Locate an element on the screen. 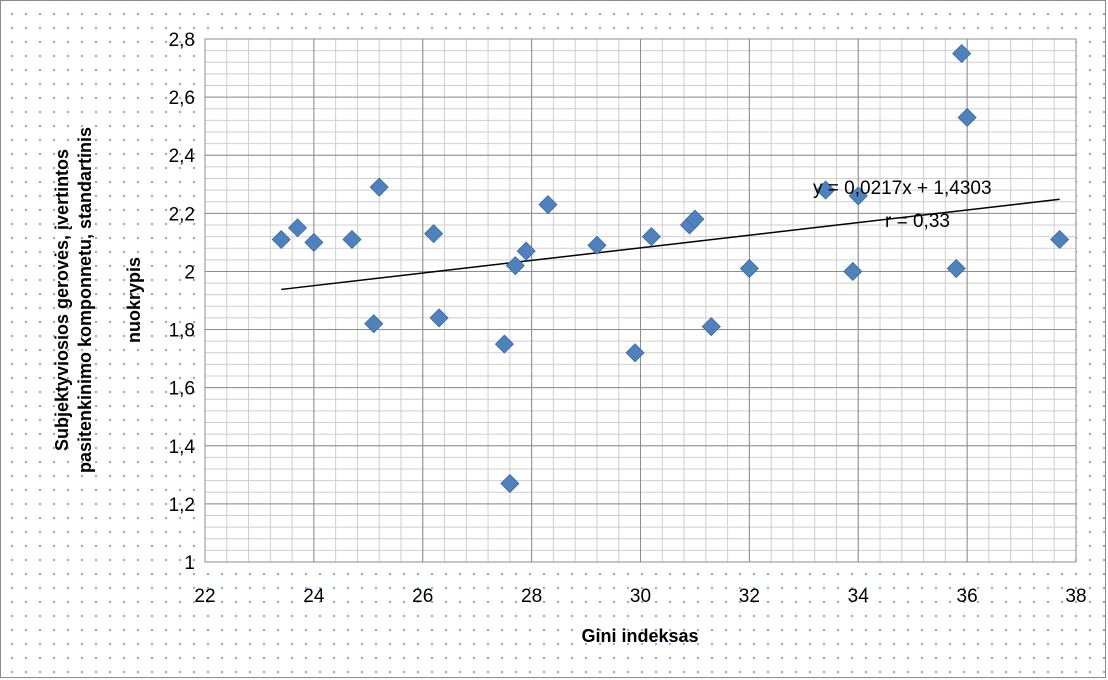 The width and height of the screenshot is (1108, 680). trendline is located at coordinates (670, 244).